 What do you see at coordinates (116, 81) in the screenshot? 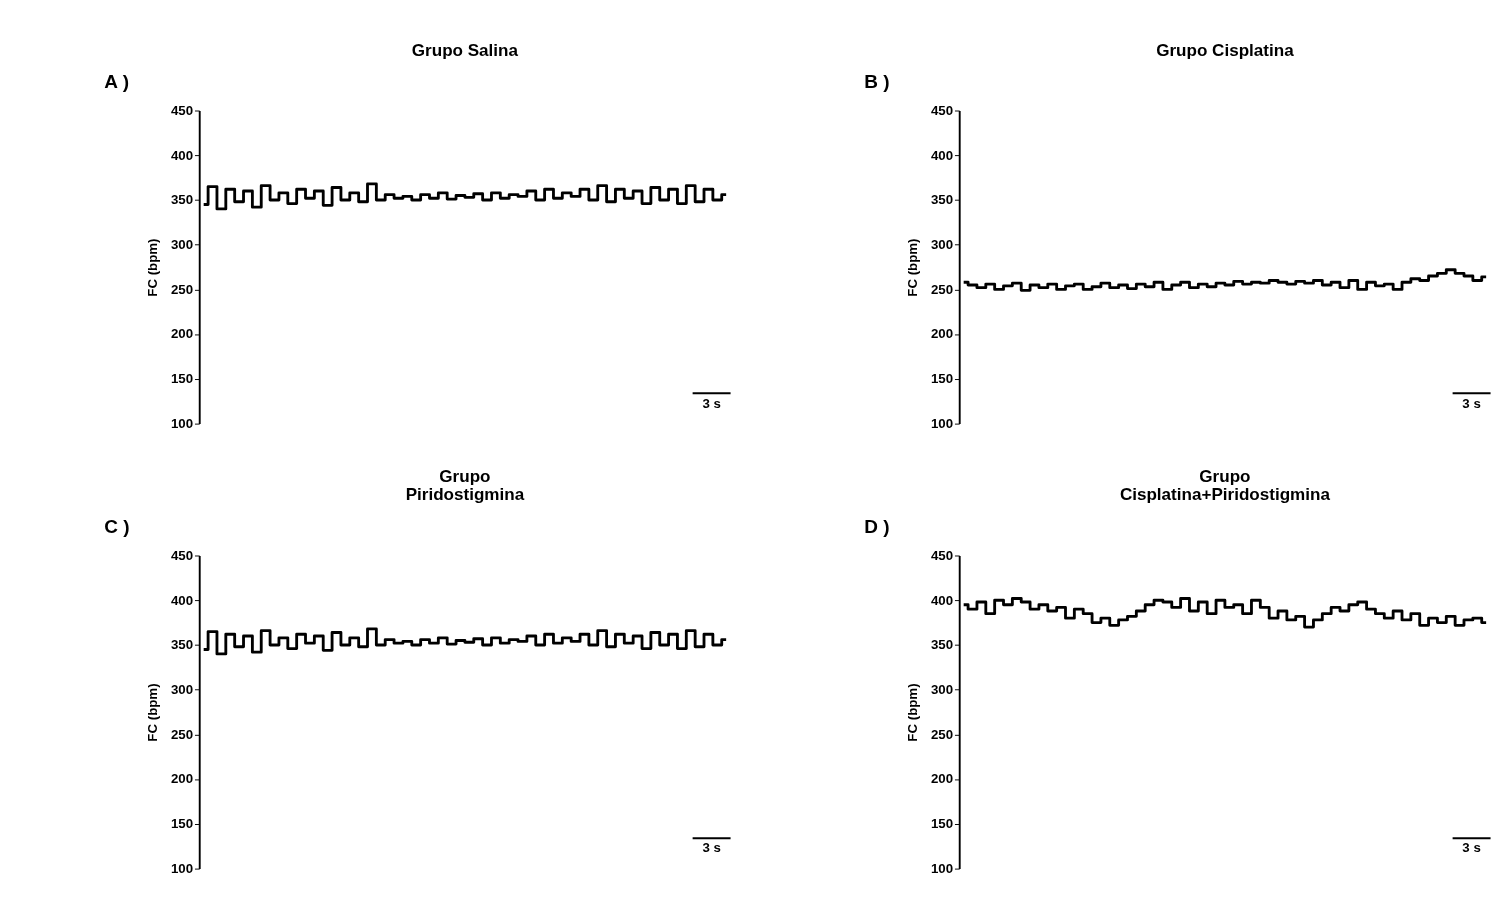
I see `text: A )` at bounding box center [116, 81].